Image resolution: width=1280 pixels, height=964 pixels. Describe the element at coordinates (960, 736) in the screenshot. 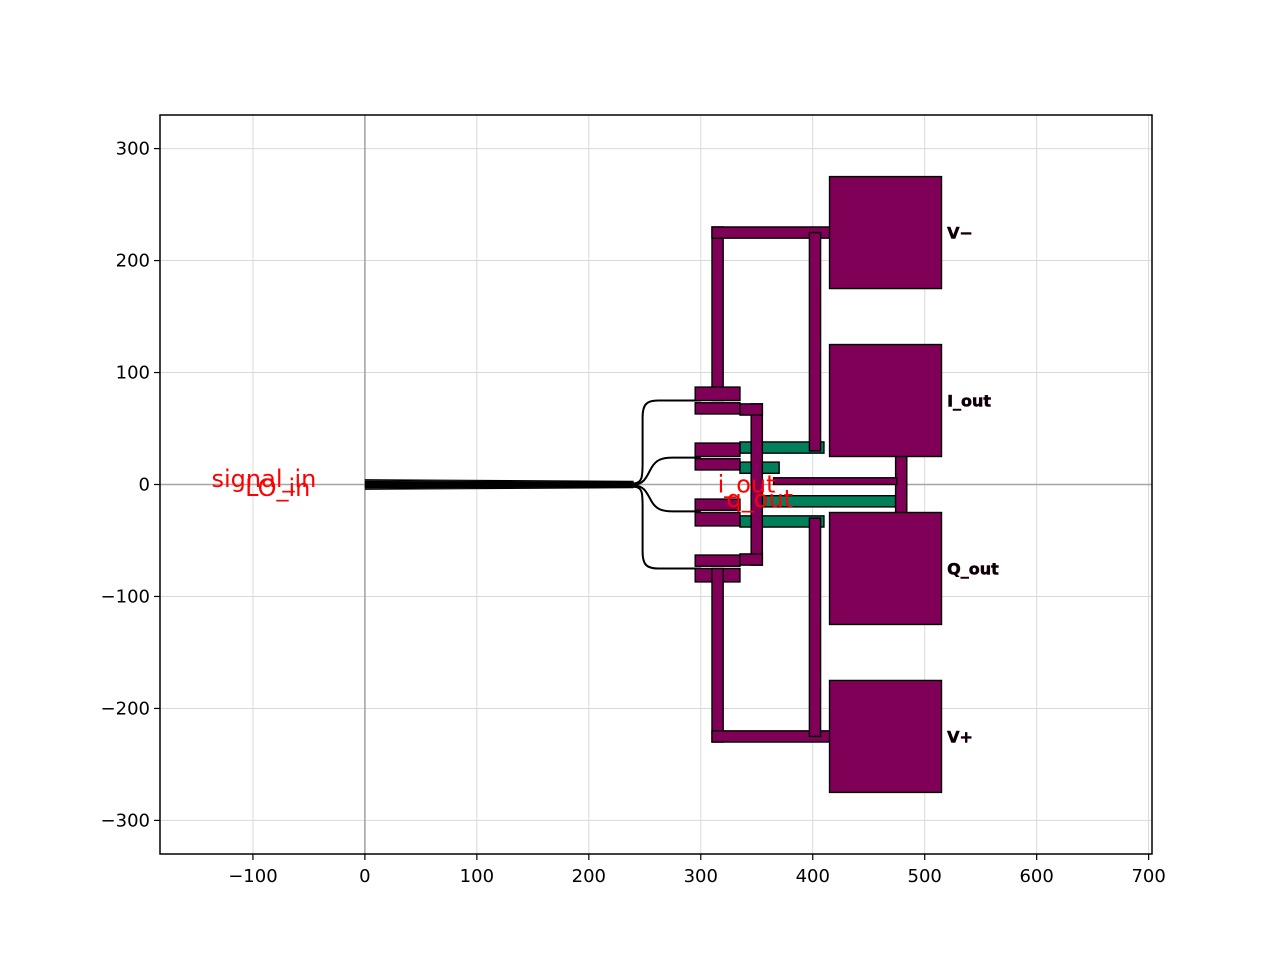

I see `pad-label: V+` at that location.